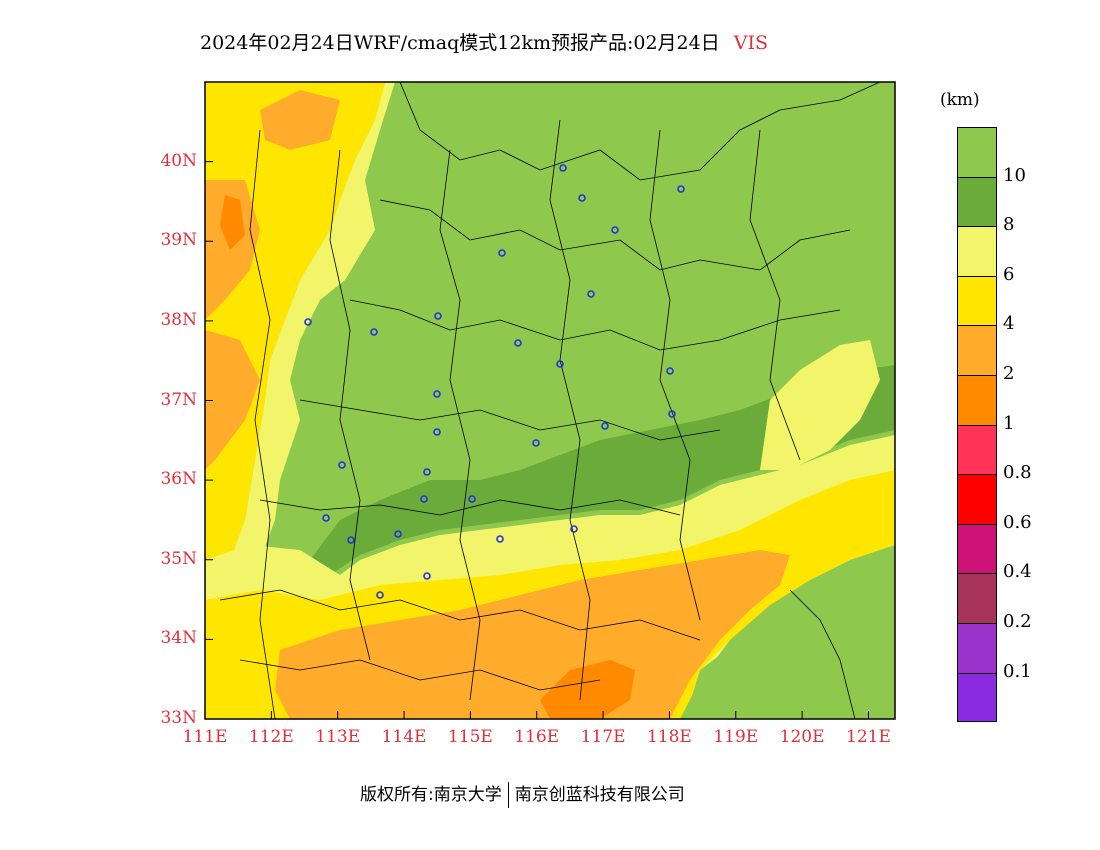 The height and width of the screenshot is (850, 1100). I want to click on longitude-tick-label: 120E, so click(802, 737).